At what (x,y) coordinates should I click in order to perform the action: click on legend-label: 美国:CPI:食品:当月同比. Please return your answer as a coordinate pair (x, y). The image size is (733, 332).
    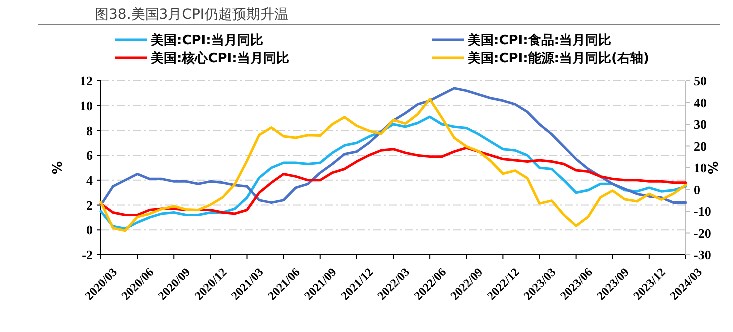
    Looking at the image, I should click on (539, 40).